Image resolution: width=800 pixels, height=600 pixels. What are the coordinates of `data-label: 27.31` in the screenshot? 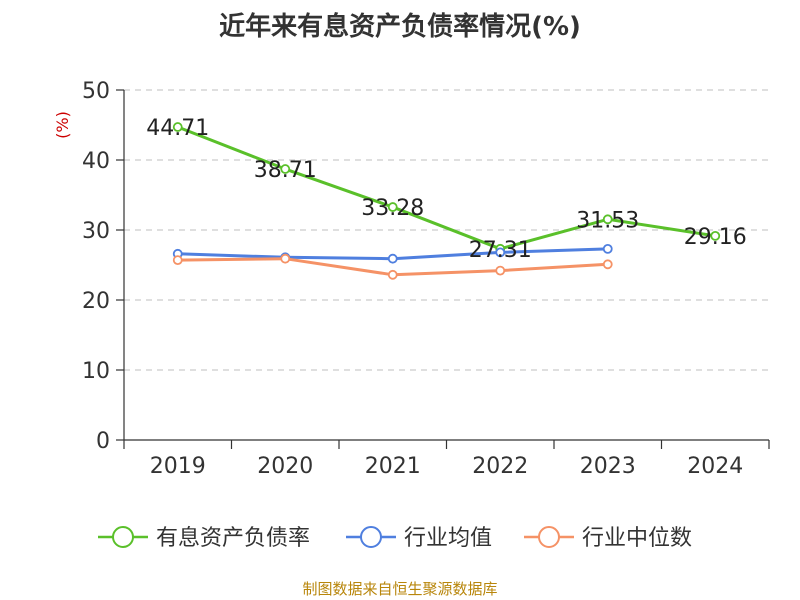 It's located at (500, 250).